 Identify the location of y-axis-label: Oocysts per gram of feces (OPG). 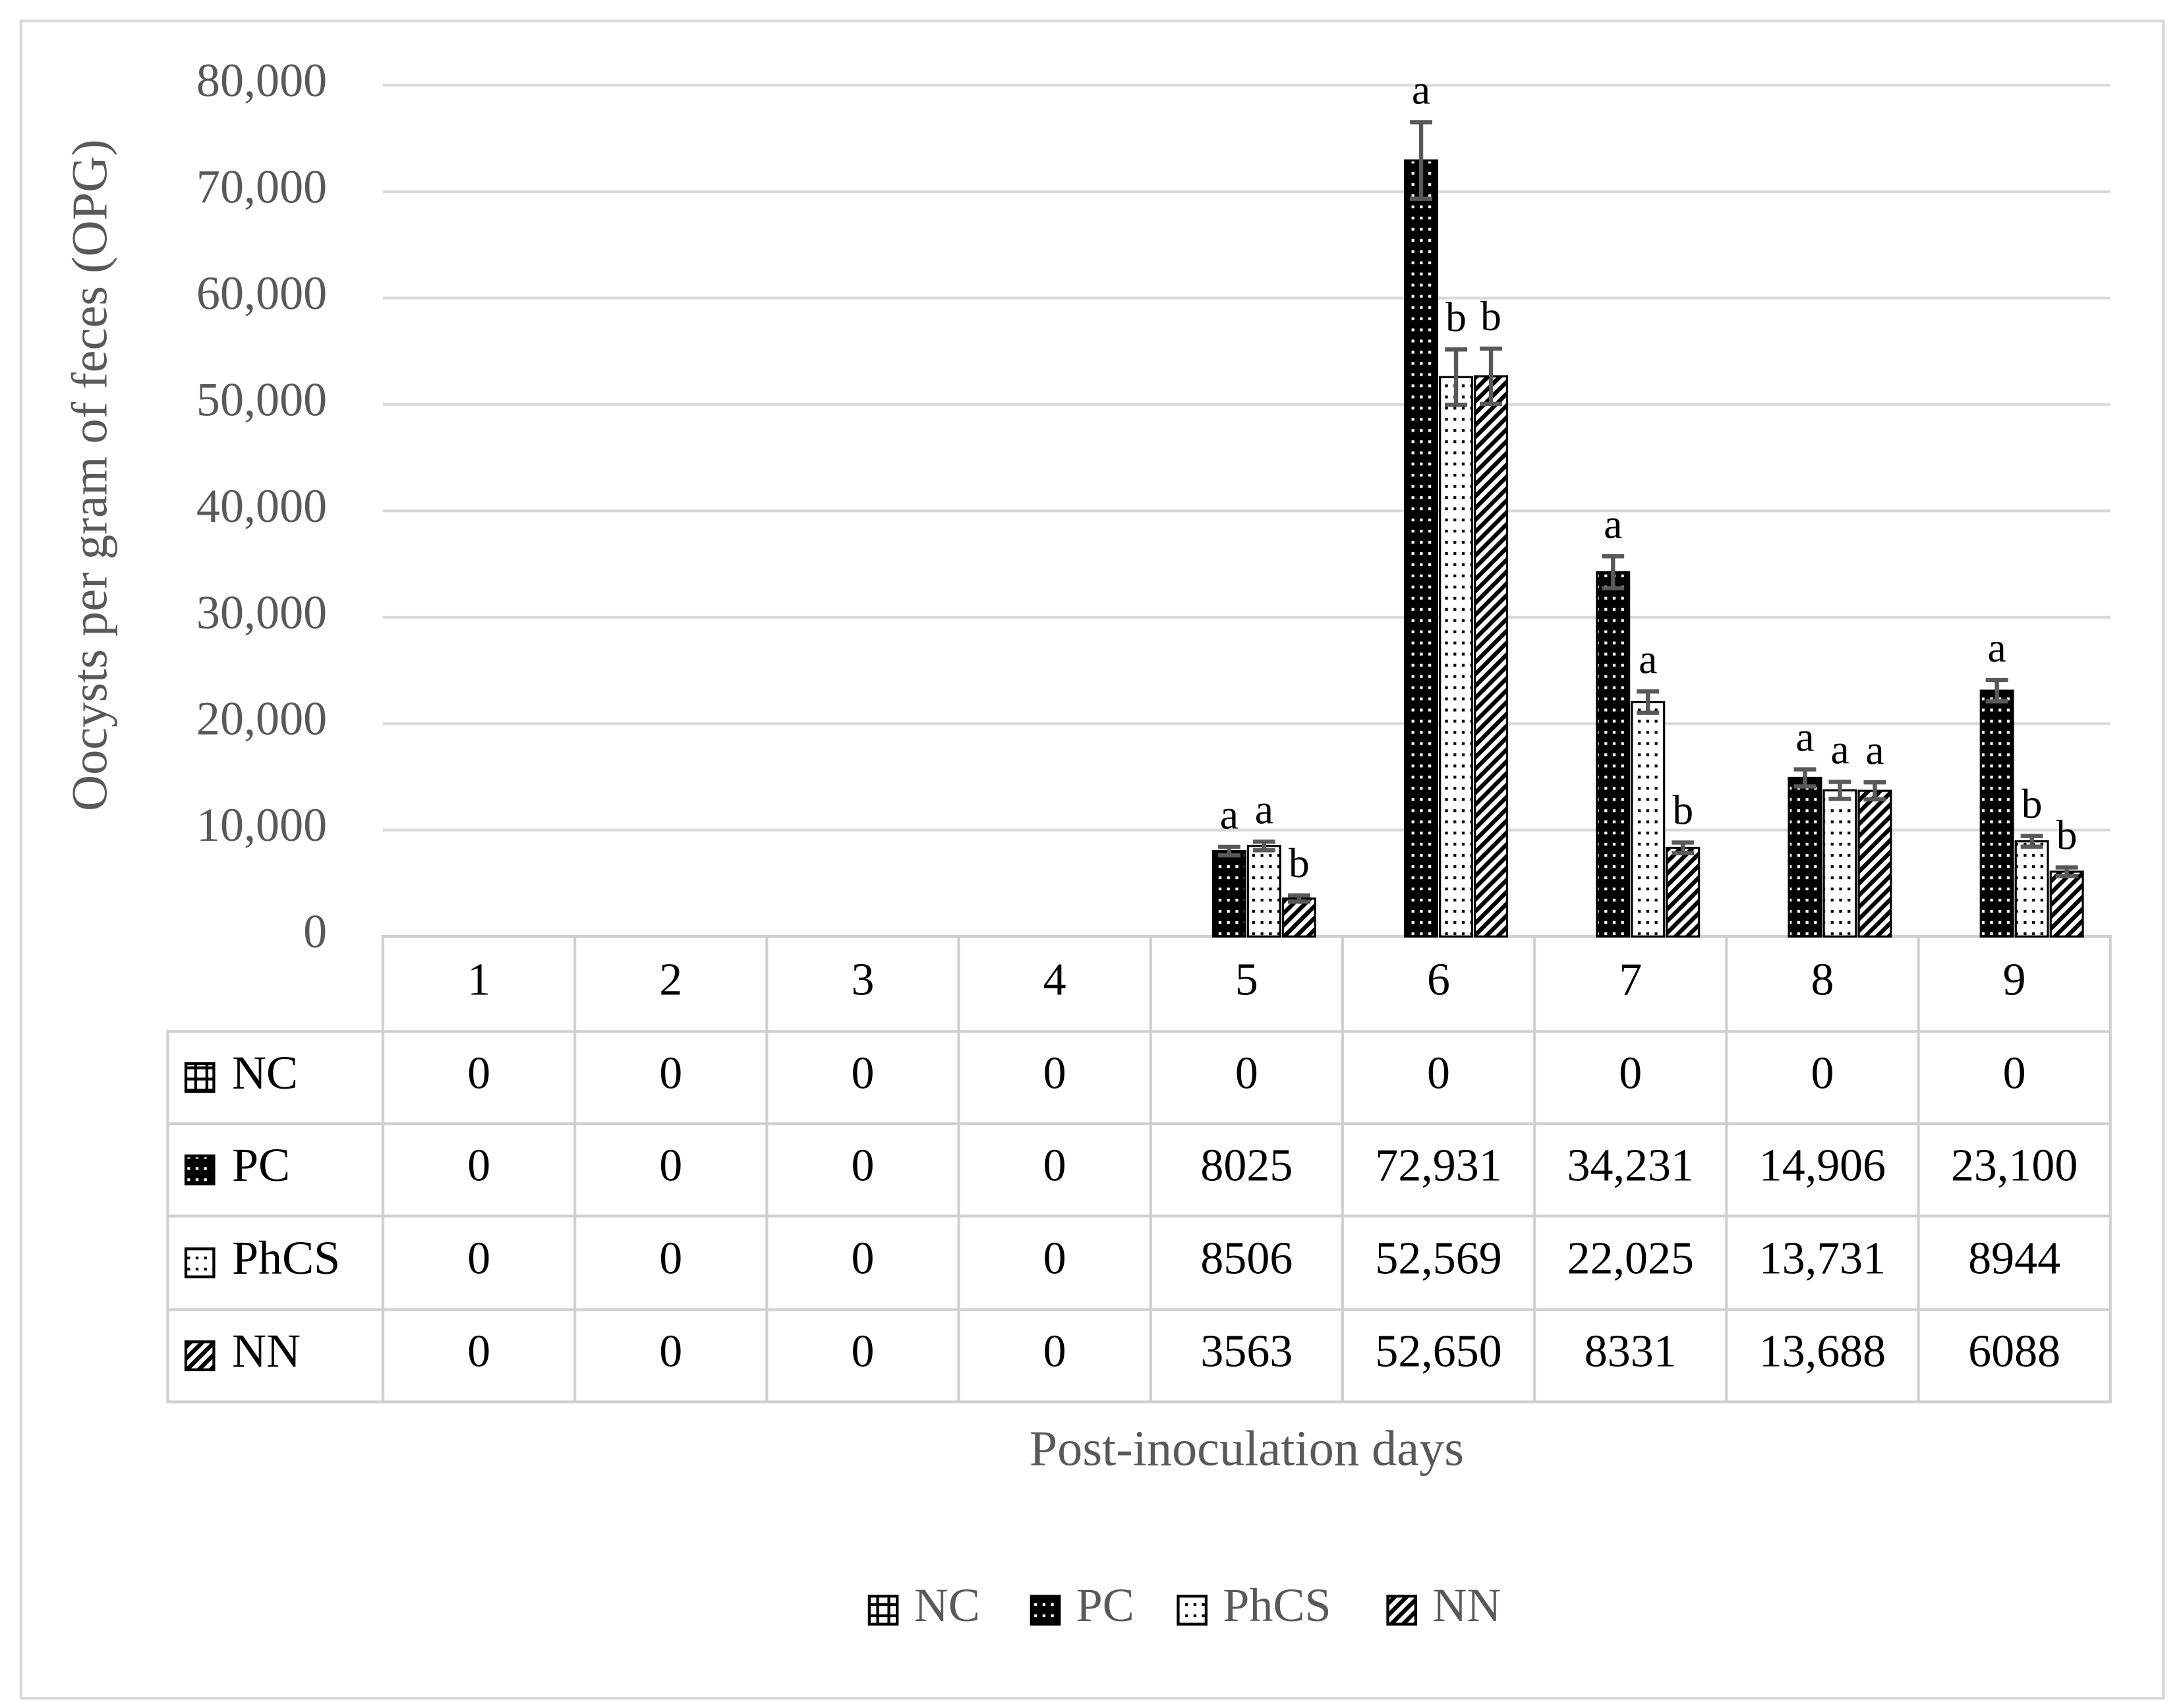
(90, 475).